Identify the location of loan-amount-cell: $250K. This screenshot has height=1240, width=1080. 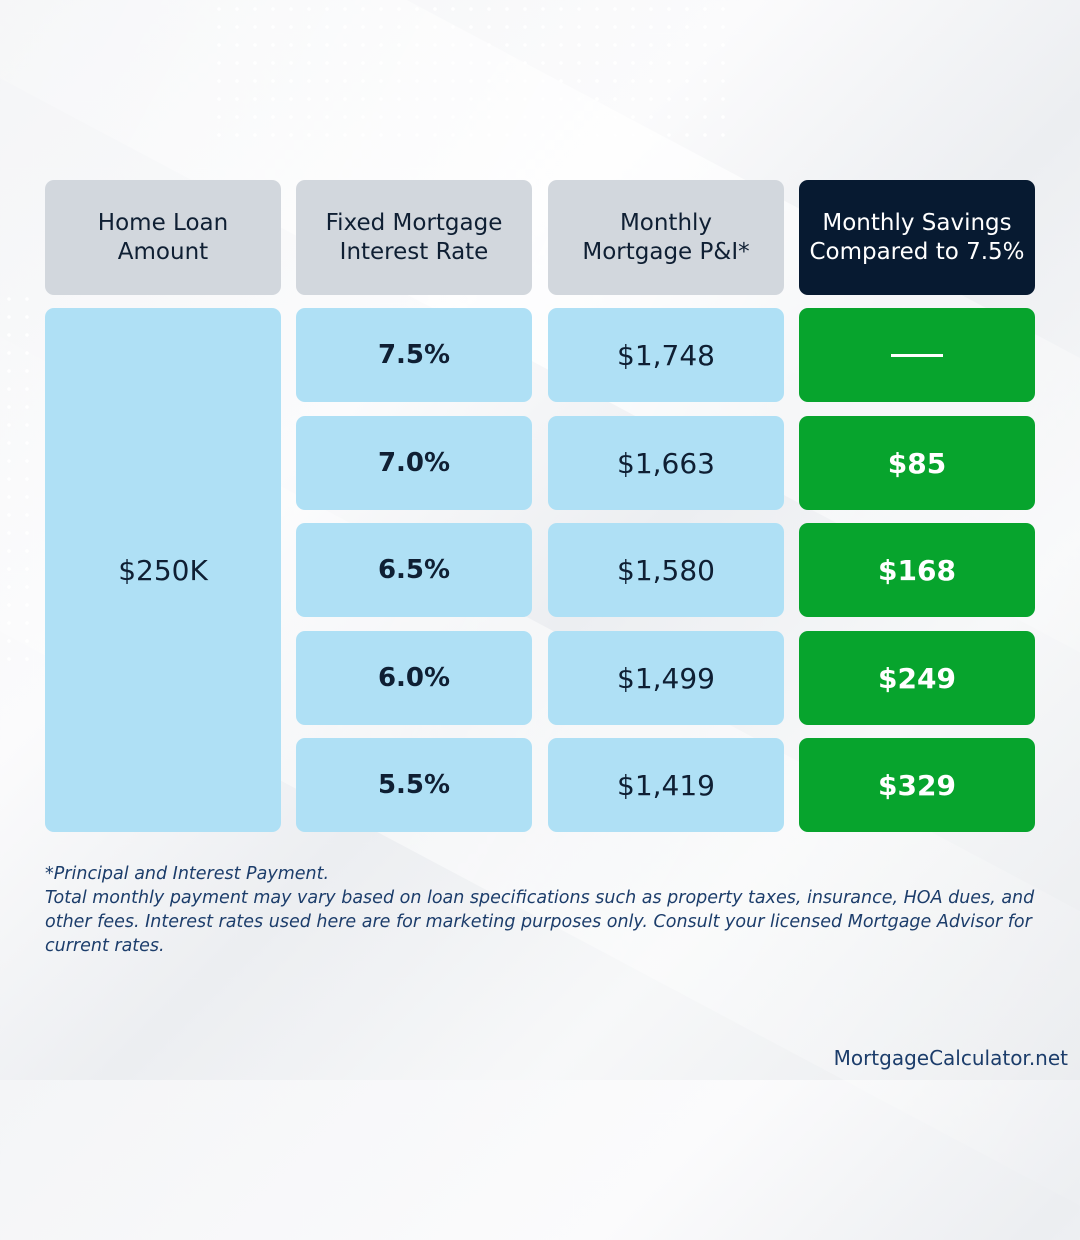
(163, 570).